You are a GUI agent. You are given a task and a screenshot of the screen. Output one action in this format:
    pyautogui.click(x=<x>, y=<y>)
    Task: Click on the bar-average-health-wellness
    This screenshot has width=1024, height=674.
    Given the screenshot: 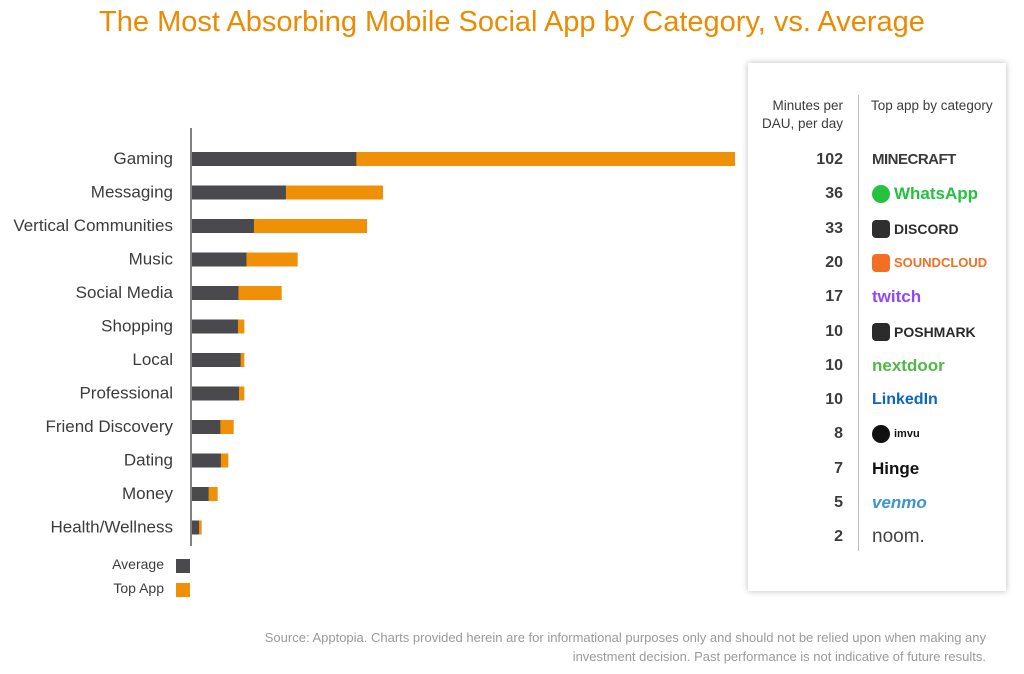 What is the action you would take?
    pyautogui.click(x=195, y=527)
    